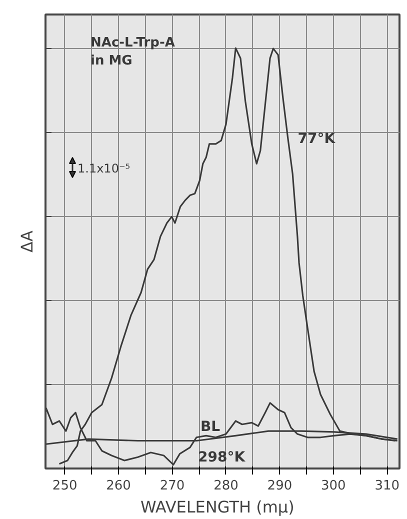  Describe the element at coordinates (104, 169) in the screenshot. I see `annotation: 1.1x10⁻⁵` at that location.